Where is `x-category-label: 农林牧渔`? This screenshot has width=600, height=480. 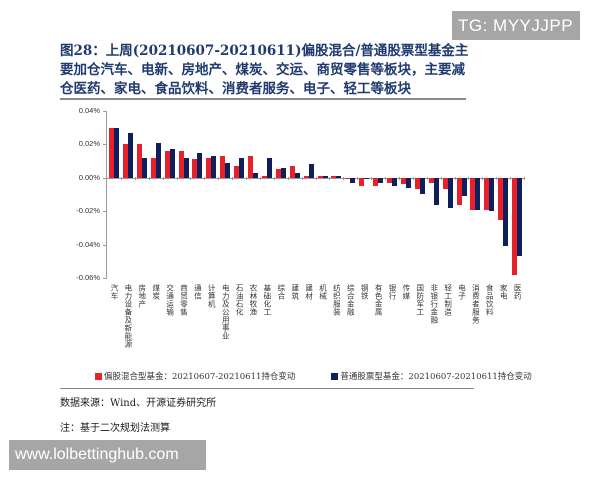
x-category-label: 农林牧渔 is located at coordinates (253, 300).